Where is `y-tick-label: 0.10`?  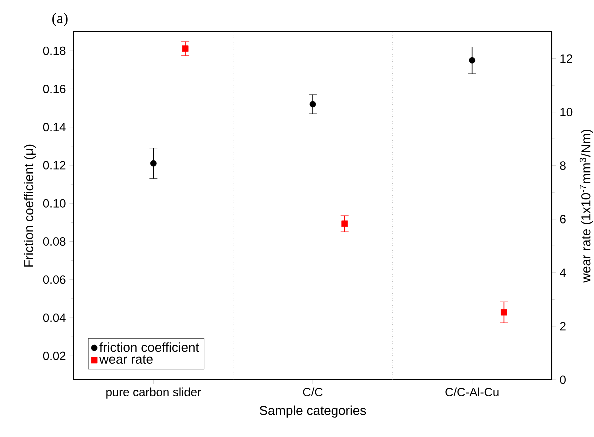 y-tick-label: 0.10 is located at coordinates (54, 203).